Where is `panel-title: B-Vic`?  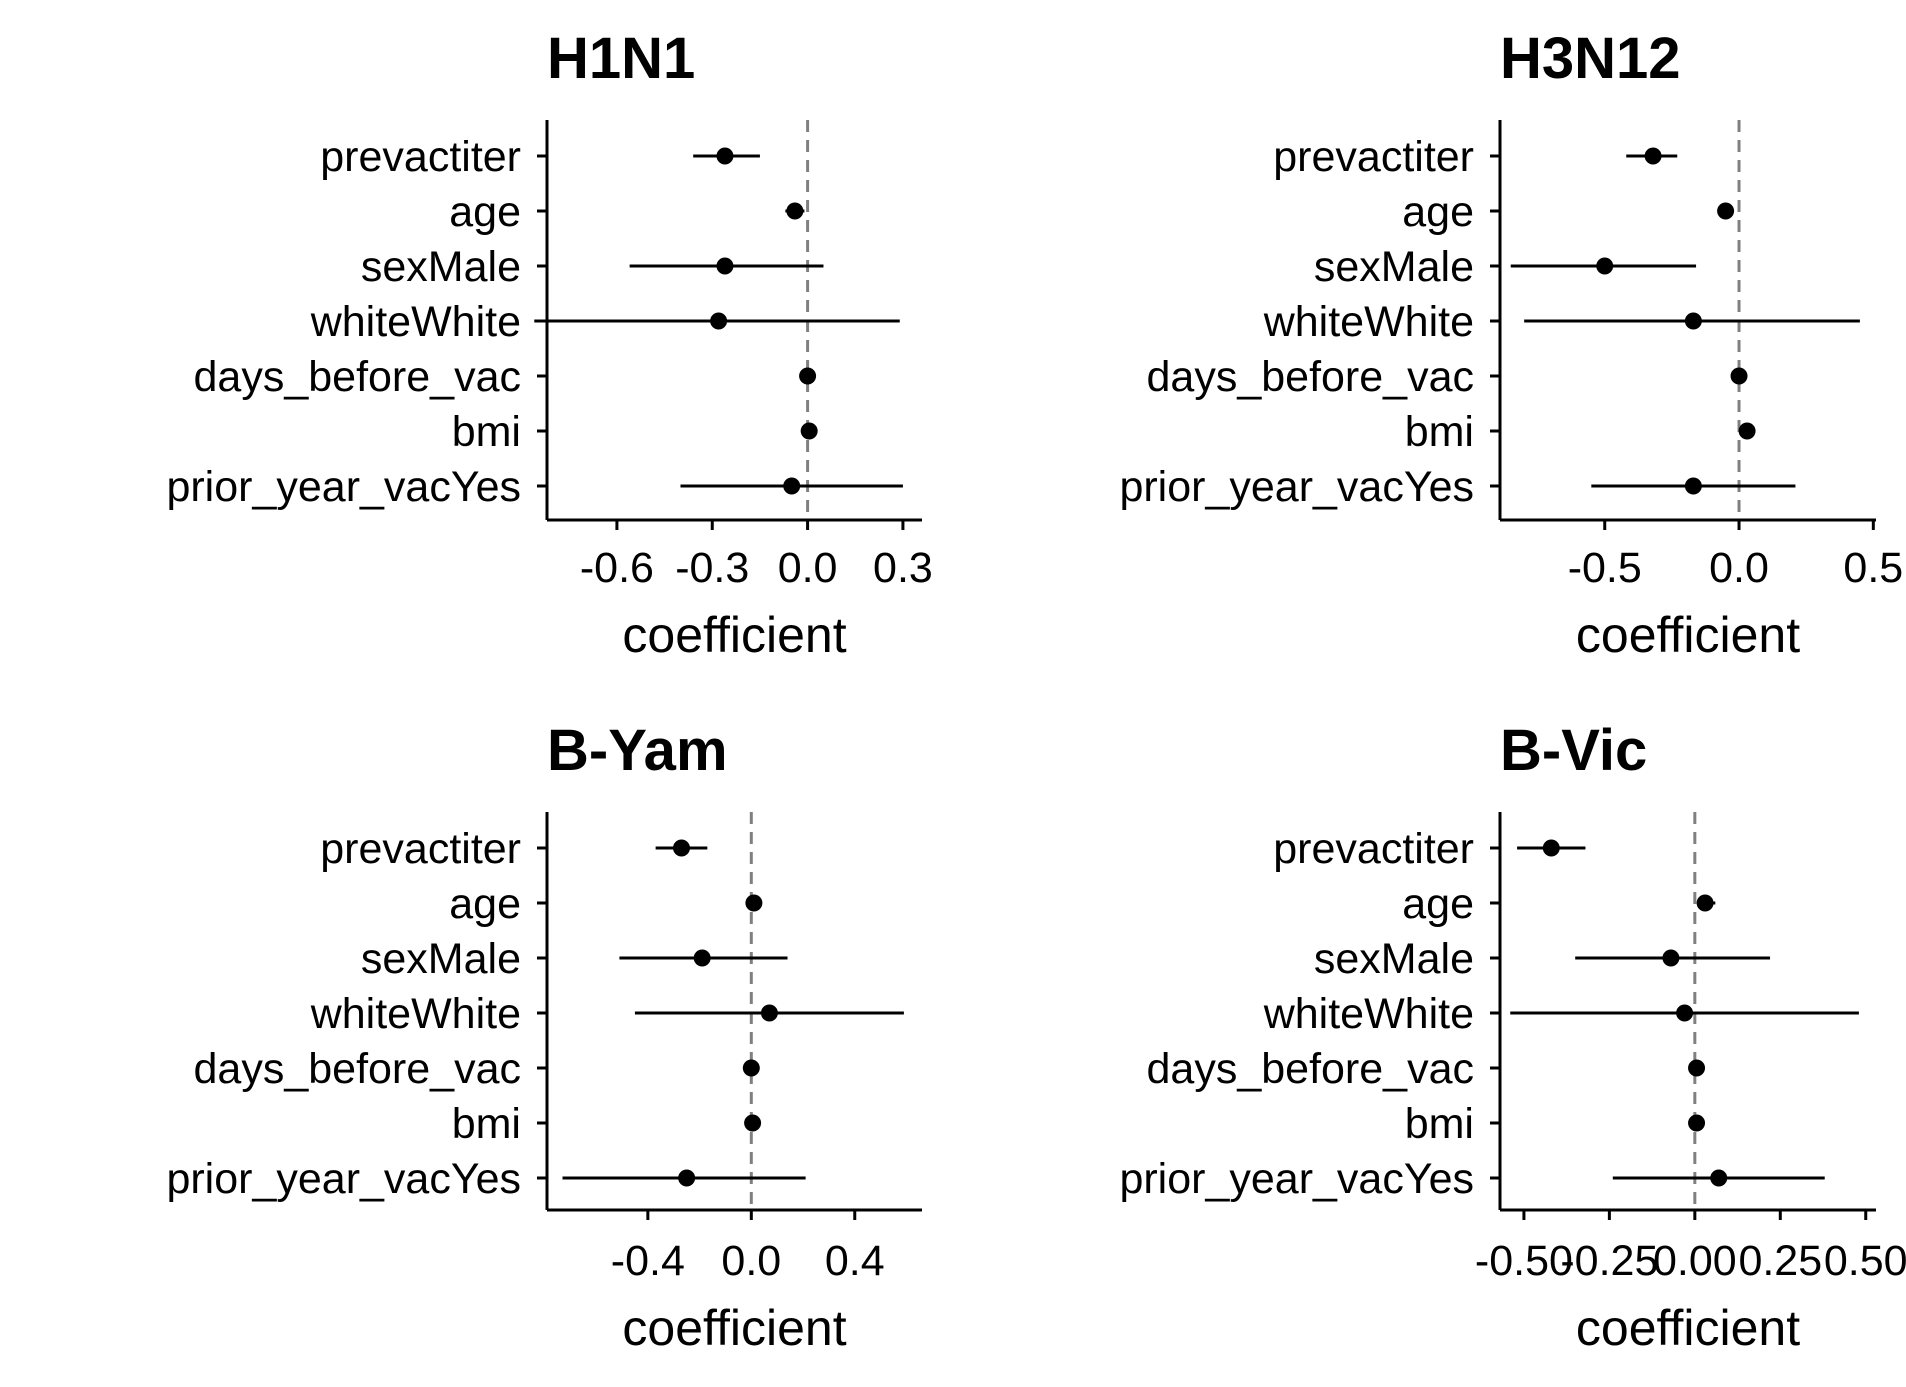 panel-title: B-Vic is located at coordinates (1573, 750).